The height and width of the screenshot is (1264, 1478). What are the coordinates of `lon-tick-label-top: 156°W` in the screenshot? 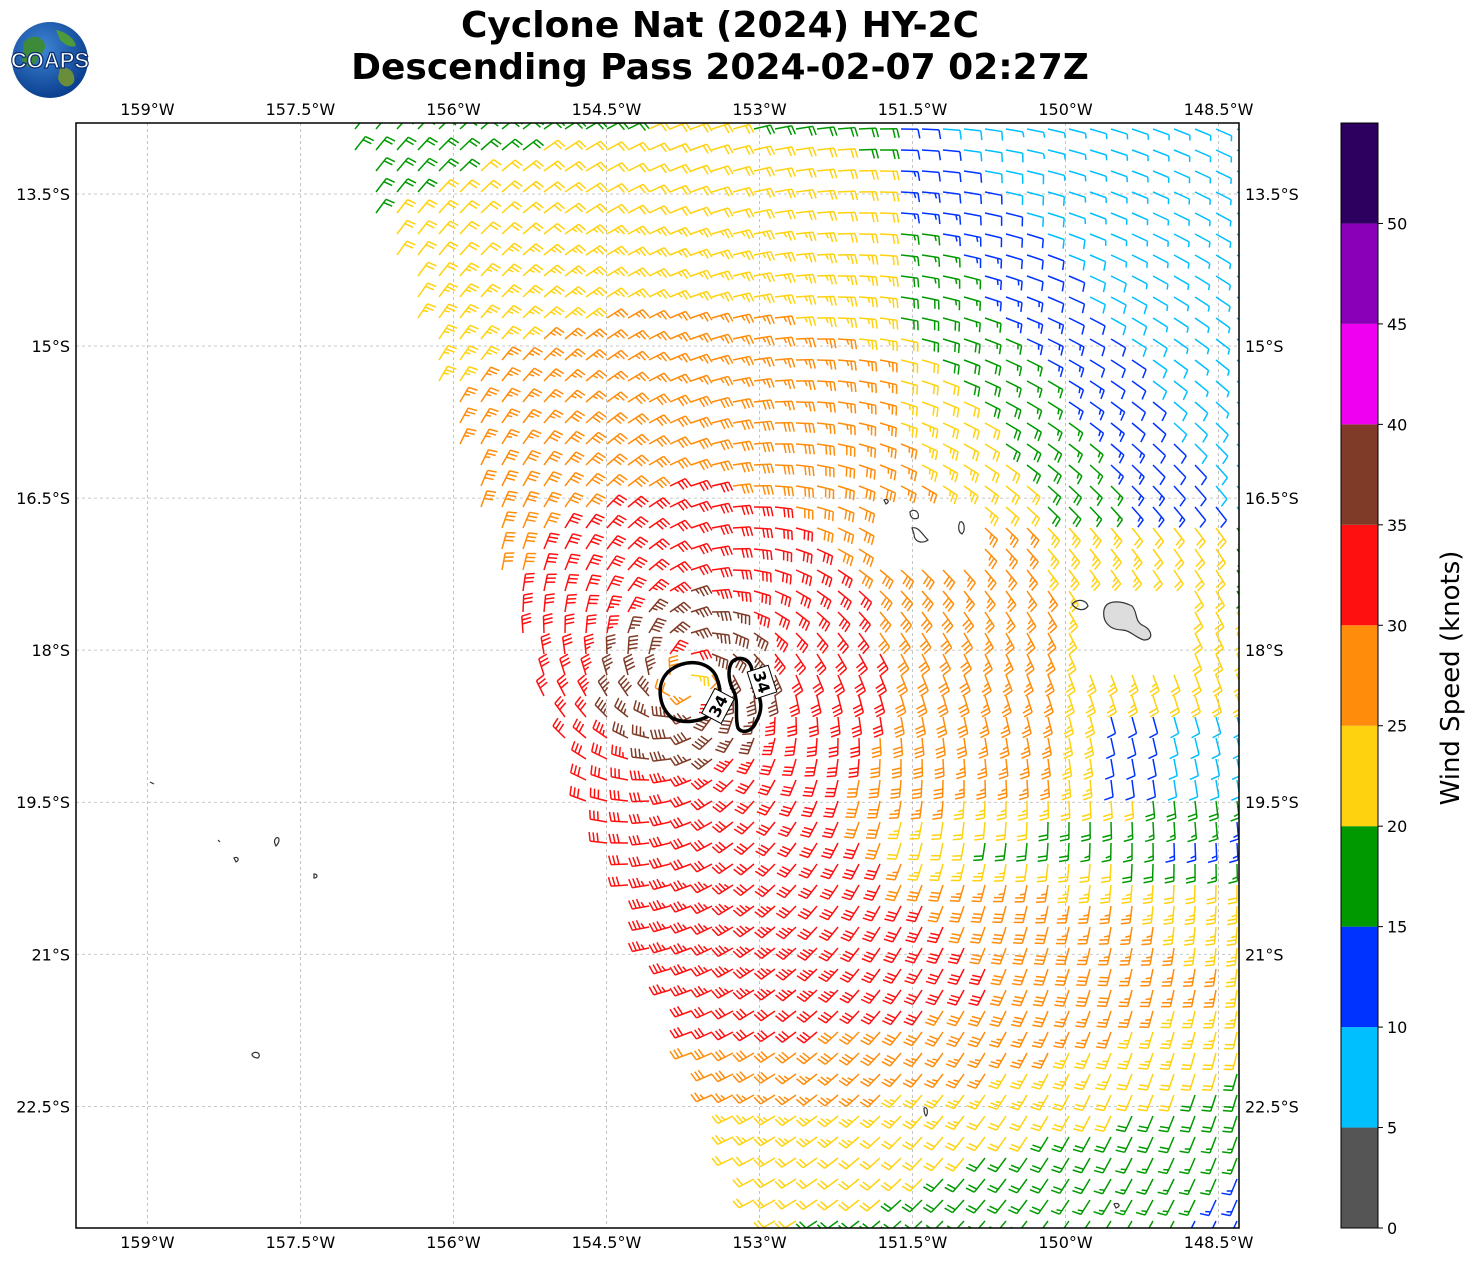 It's located at (453, 109).